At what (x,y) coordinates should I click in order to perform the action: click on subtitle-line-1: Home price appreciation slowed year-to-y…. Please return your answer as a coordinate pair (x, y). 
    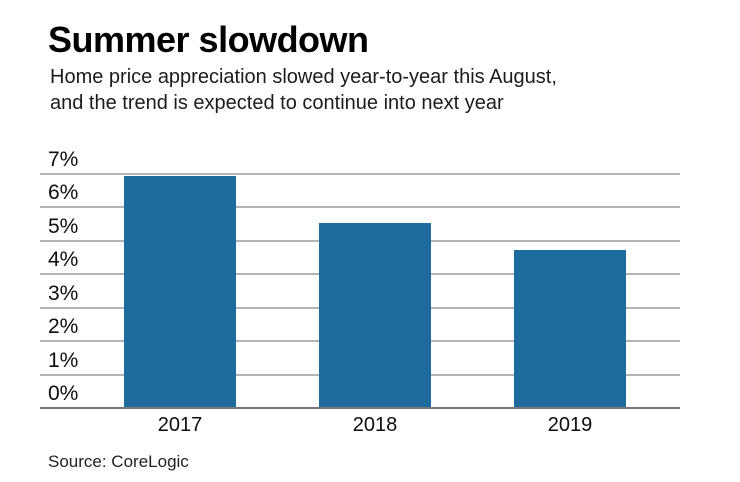
    Looking at the image, I should click on (303, 77).